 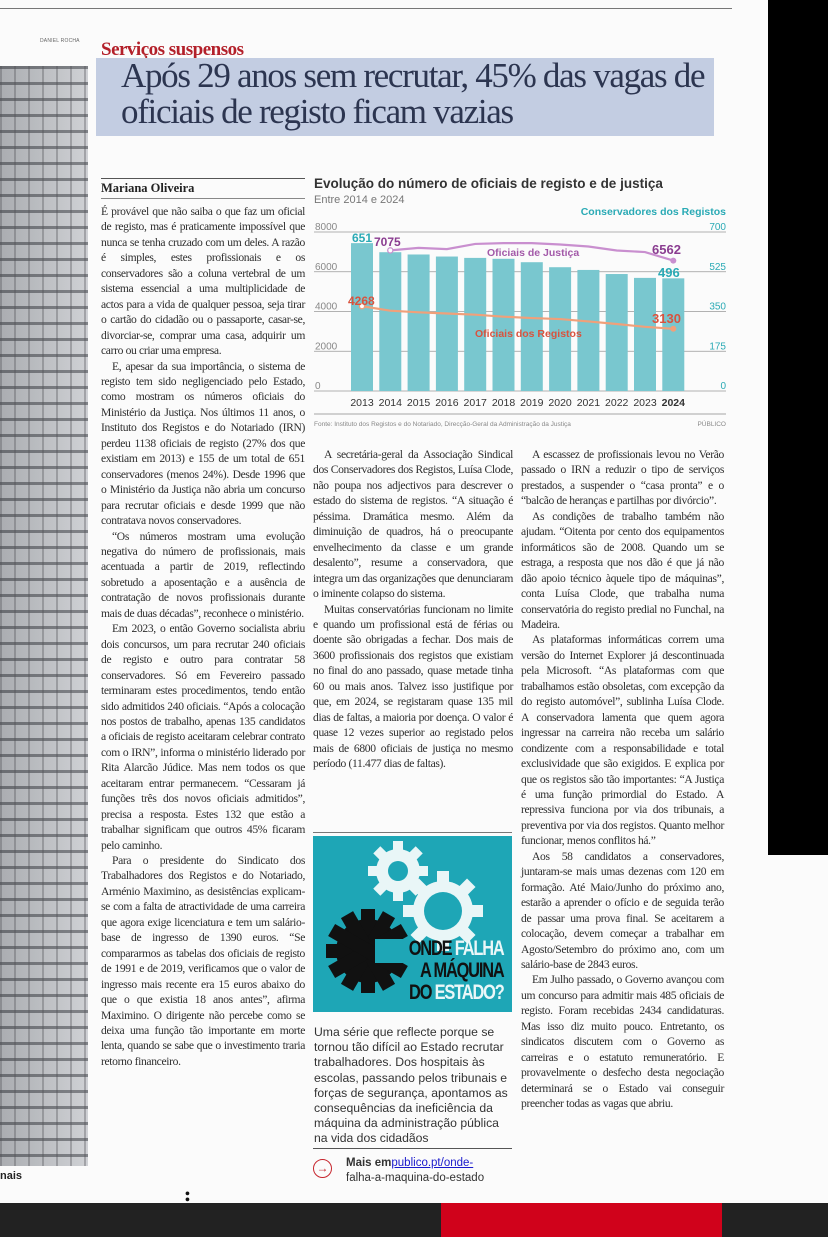 I want to click on line-oficiais-justica, so click(x=532, y=252).